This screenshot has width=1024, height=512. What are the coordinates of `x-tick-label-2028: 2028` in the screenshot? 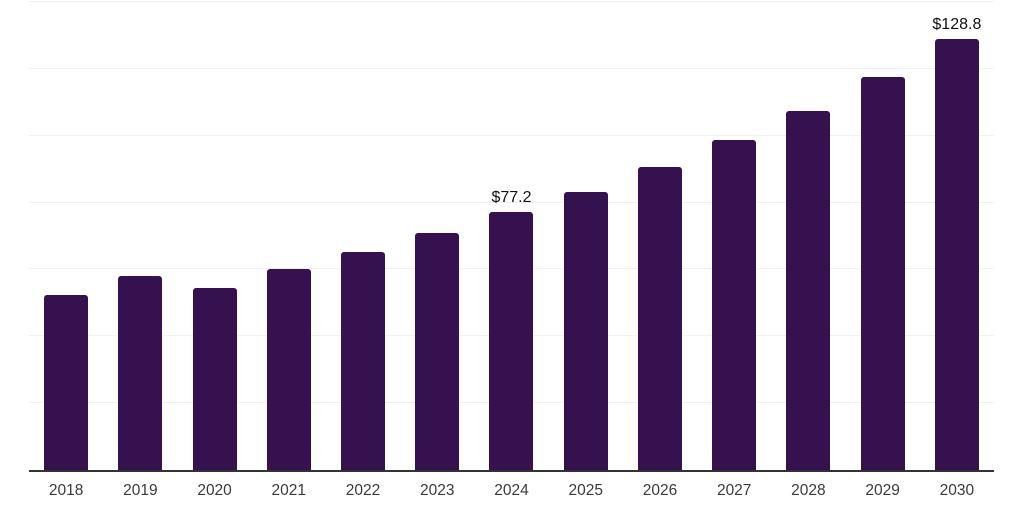 It's located at (808, 490).